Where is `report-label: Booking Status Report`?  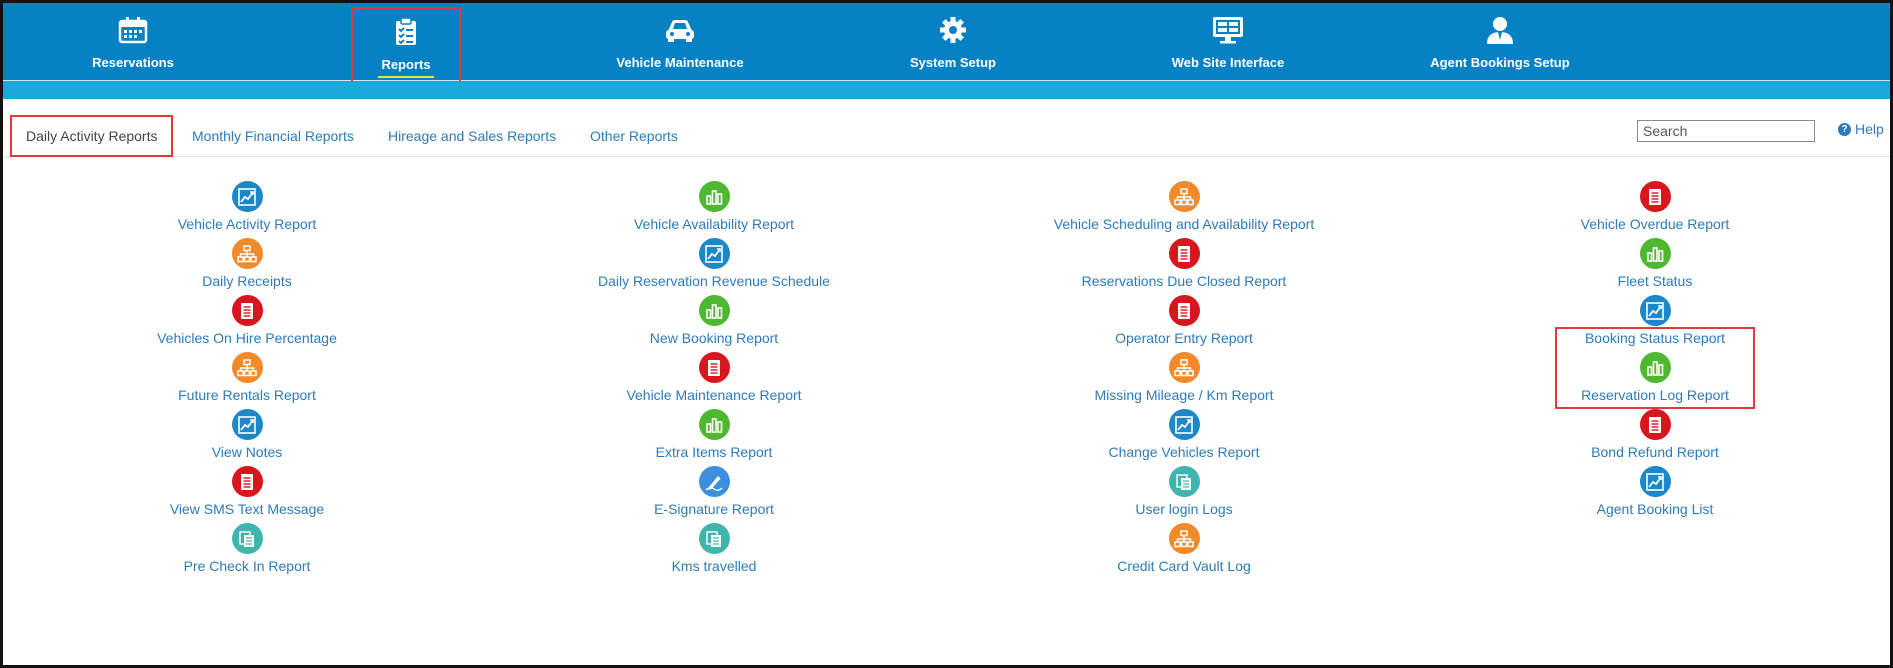 report-label: Booking Status Report is located at coordinates (1655, 338).